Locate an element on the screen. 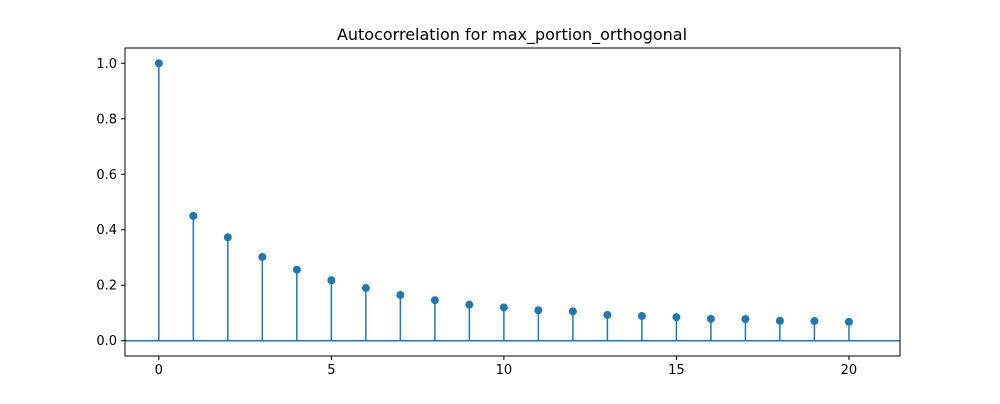 Image resolution: width=1000 pixels, height=404 pixels. y-tick-label: 1.0 is located at coordinates (106, 64).